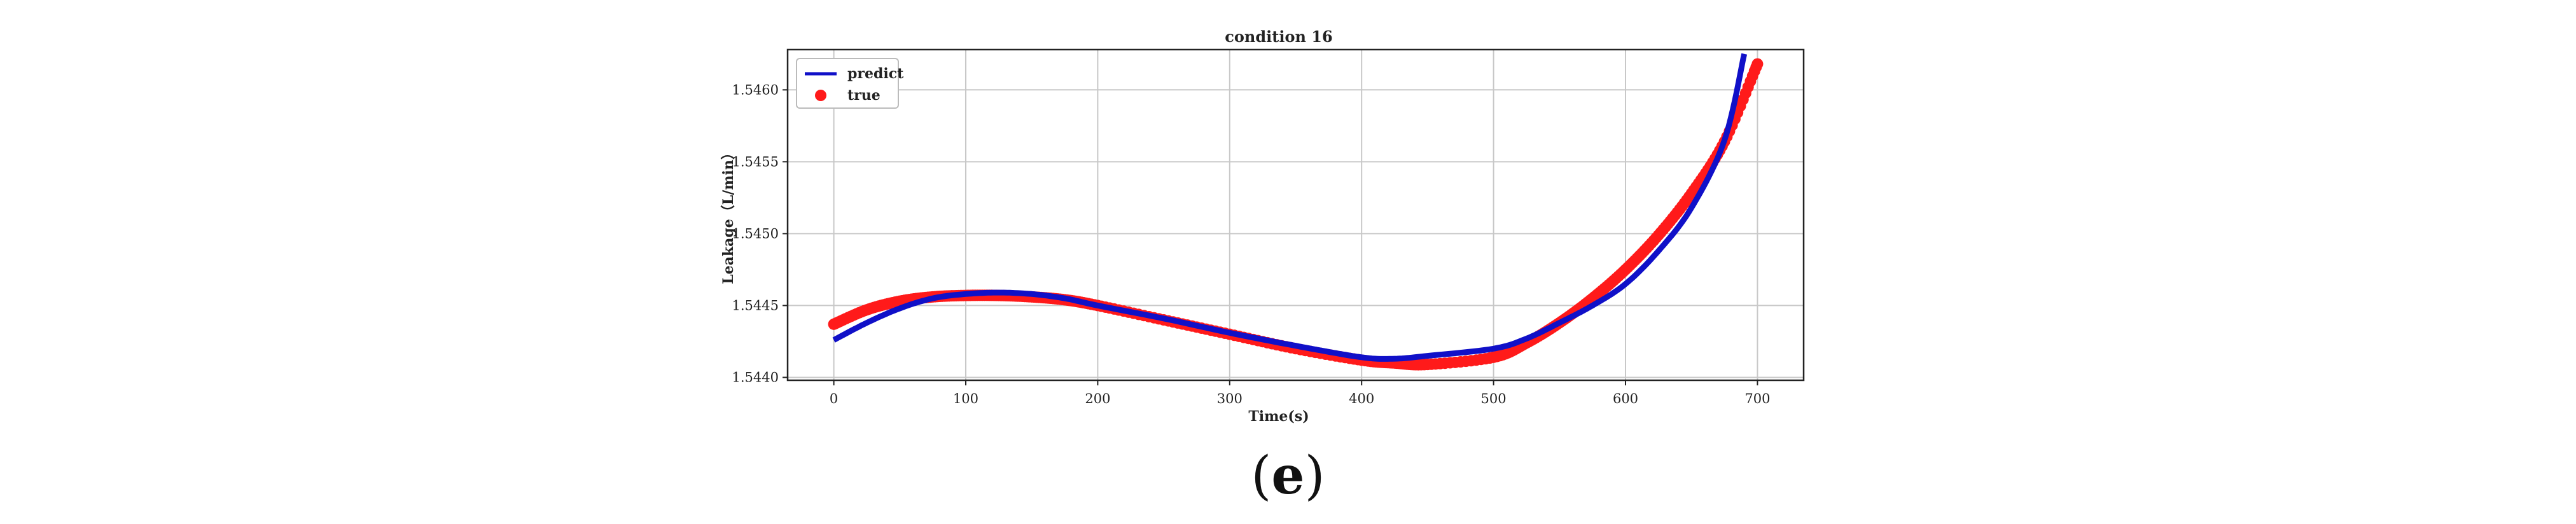 This screenshot has height=524, width=2576. I want to click on caption-letter: e, so click(1288, 475).